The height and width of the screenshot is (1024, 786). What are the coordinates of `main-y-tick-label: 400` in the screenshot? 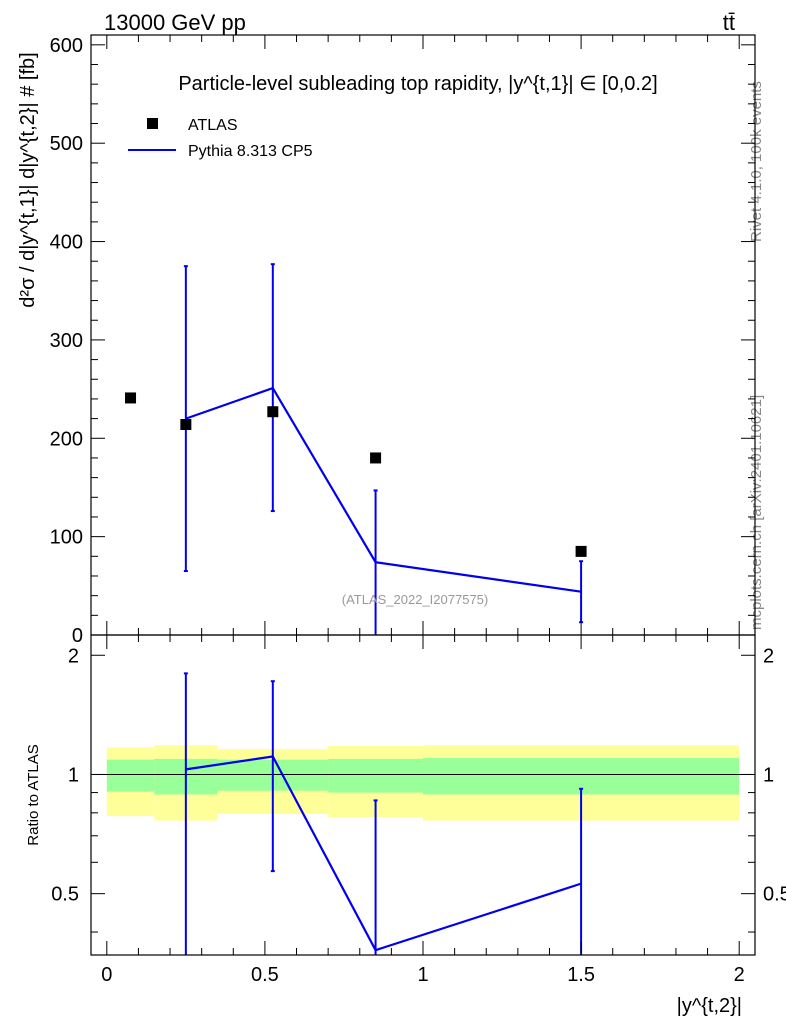 It's located at (66, 243).